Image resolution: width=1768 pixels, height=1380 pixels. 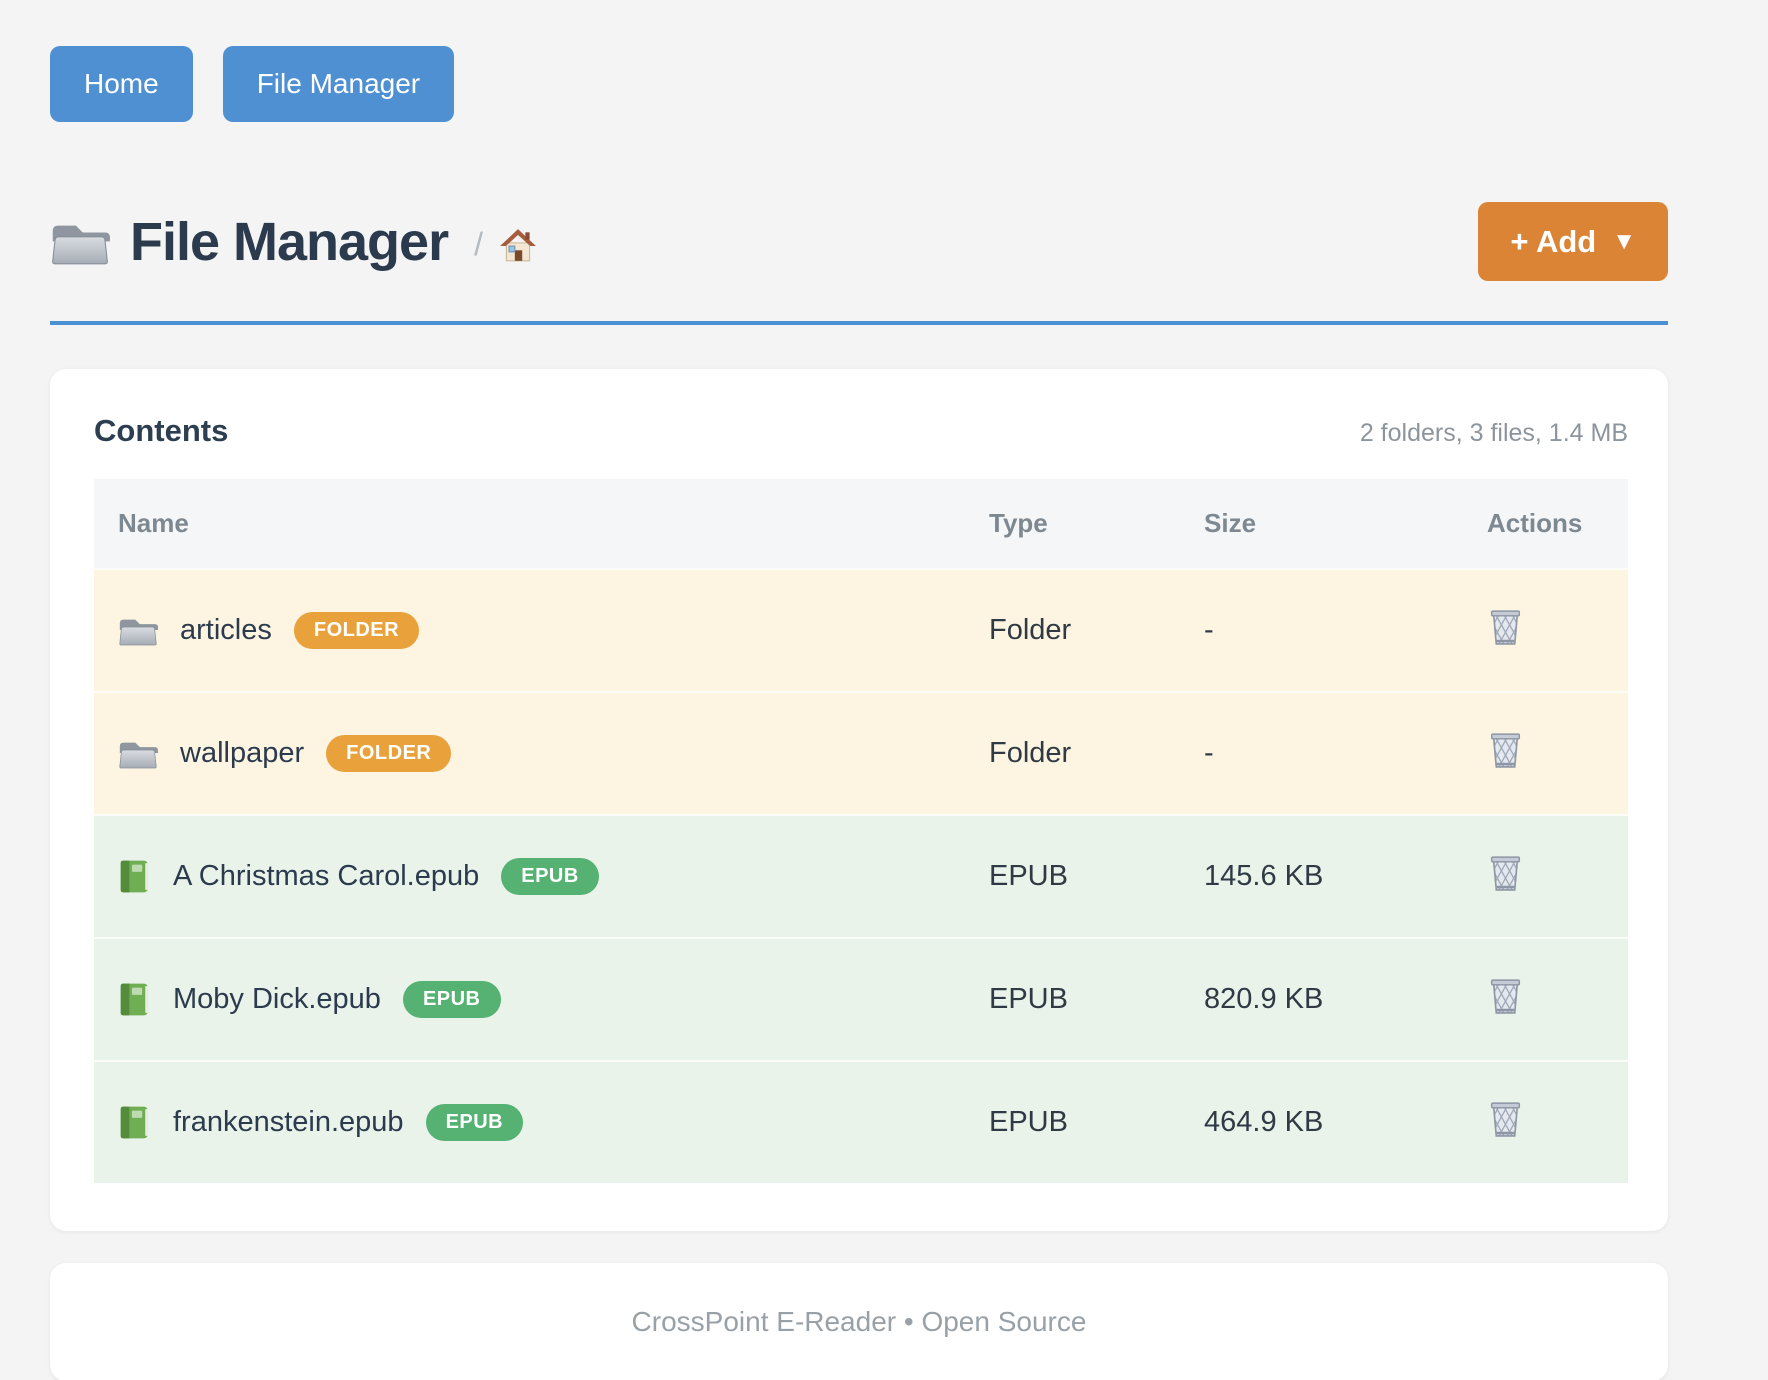 I want to click on home-button: Home, so click(x=121, y=84).